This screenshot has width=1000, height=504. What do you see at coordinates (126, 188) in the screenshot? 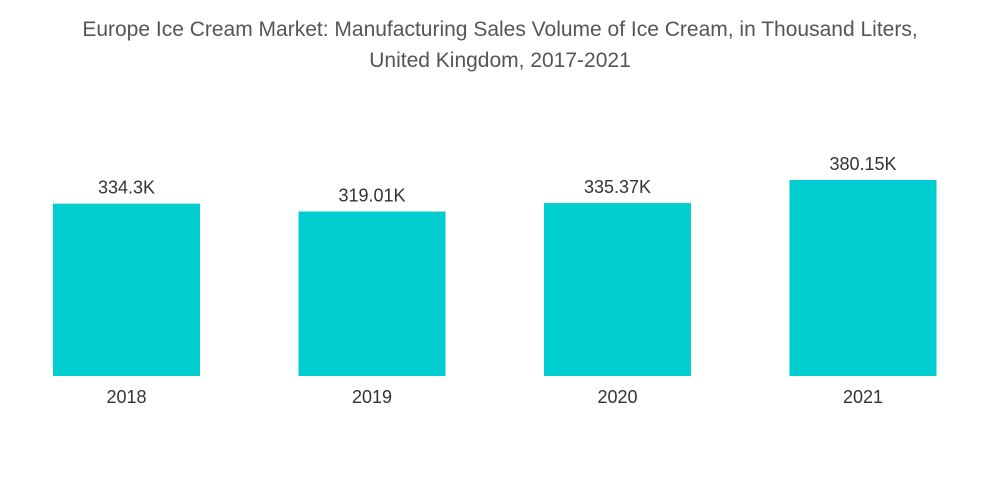
I see `value-label-2018: 334.3K` at bounding box center [126, 188].